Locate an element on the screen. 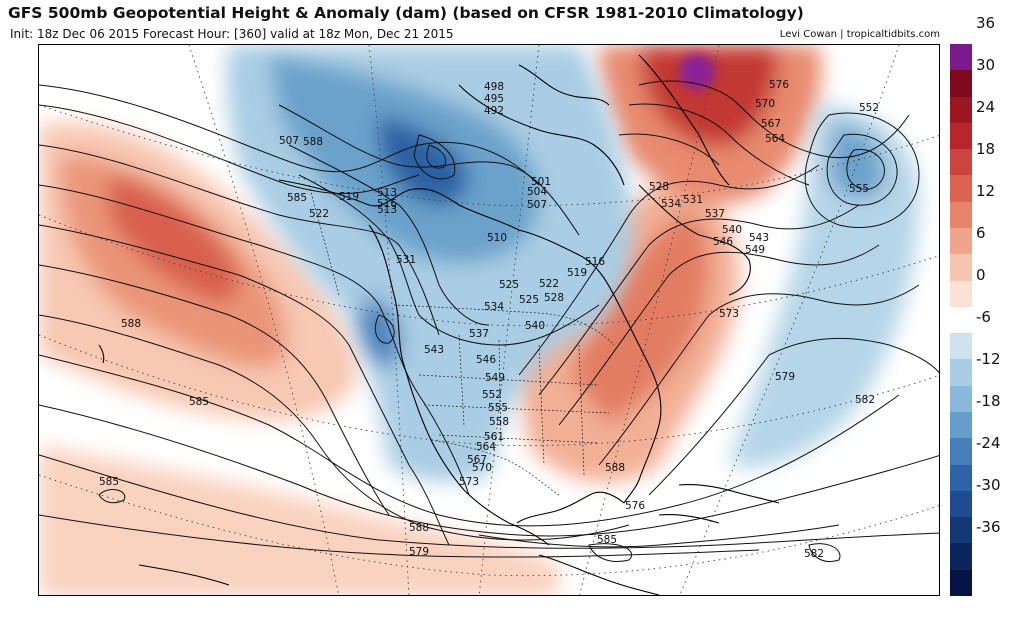 Image resolution: width=1024 pixels, height=622 pixels. colorbar-tick-label: 36 is located at coordinates (986, 23).